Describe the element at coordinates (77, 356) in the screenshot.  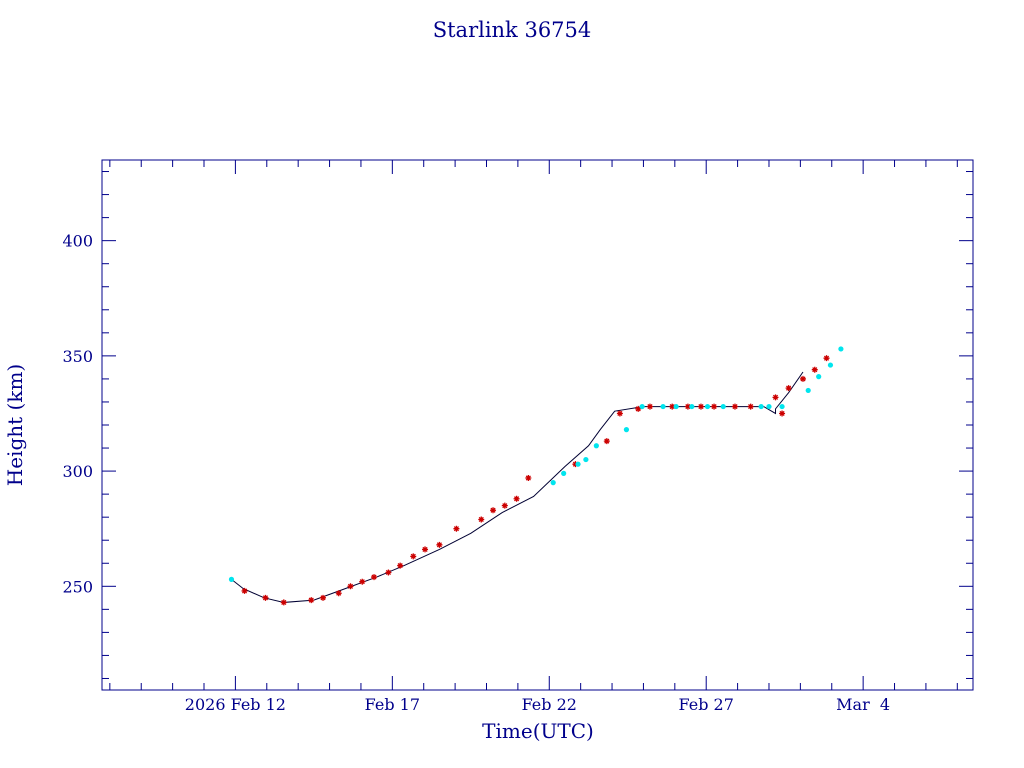
I see `y-tick-label: 350` at that location.